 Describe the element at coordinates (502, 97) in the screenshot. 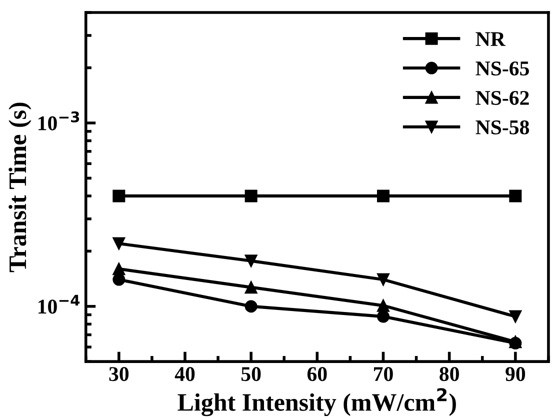

I see `legend-label: NS-62` at that location.